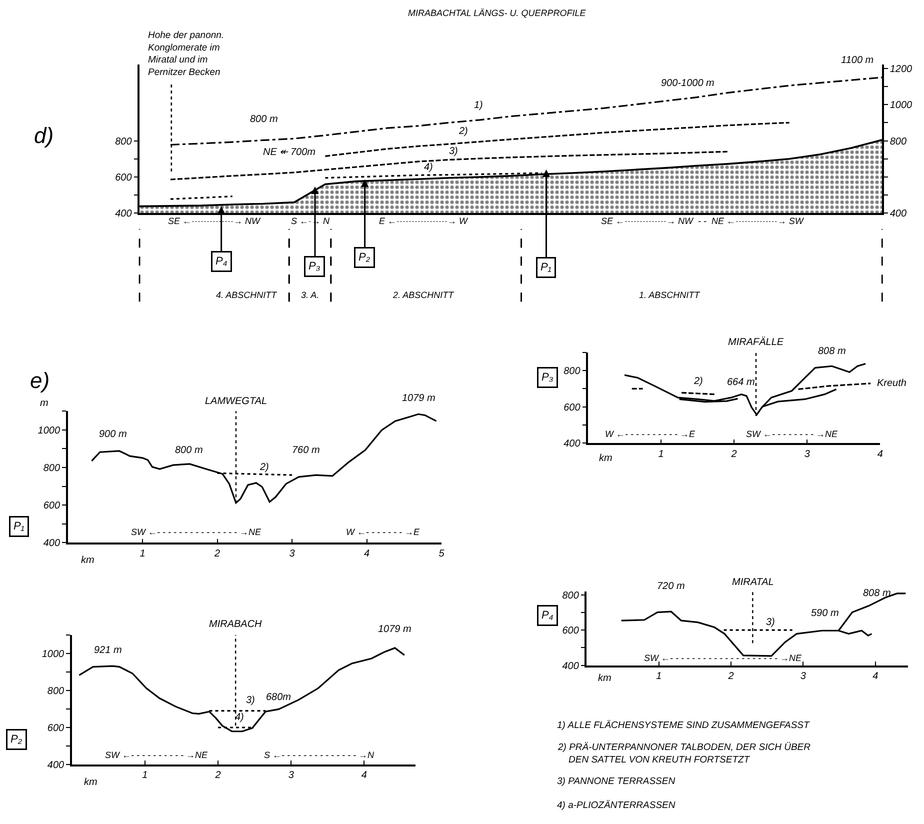 Image resolution: width=924 pixels, height=824 pixels. Describe the element at coordinates (650, 434) in the screenshot. I see `annotation: W ←- - - - - - - - - - →E` at that location.